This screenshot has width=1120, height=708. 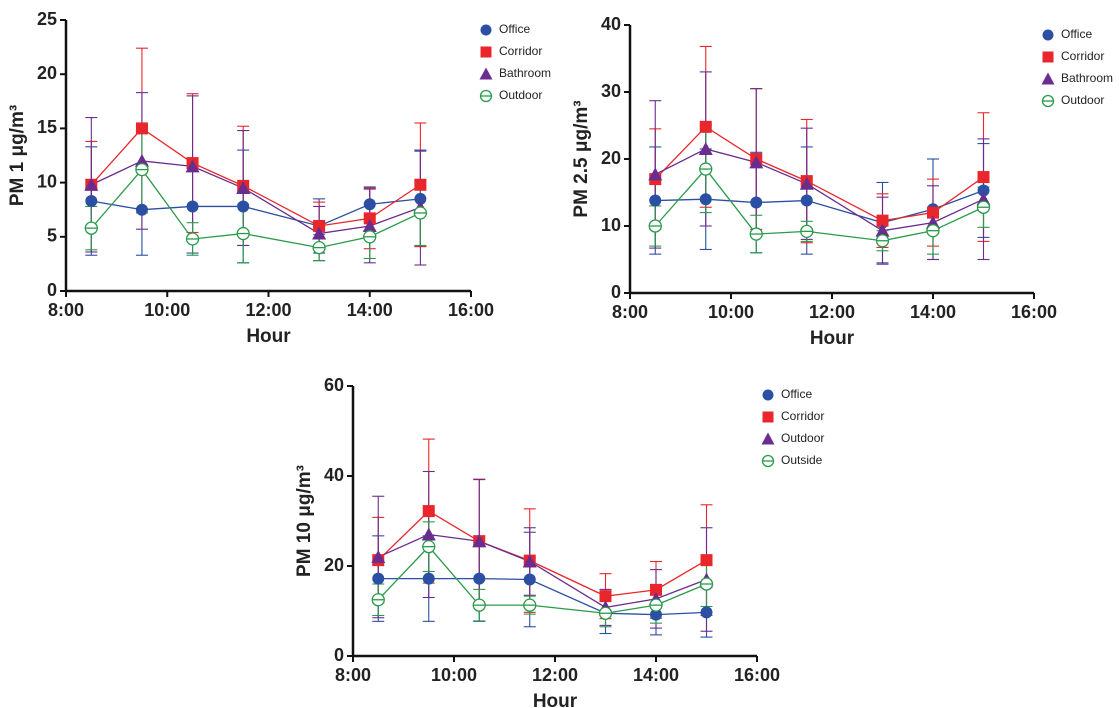 I want to click on y-tick-label: 5, so click(x=52, y=236).